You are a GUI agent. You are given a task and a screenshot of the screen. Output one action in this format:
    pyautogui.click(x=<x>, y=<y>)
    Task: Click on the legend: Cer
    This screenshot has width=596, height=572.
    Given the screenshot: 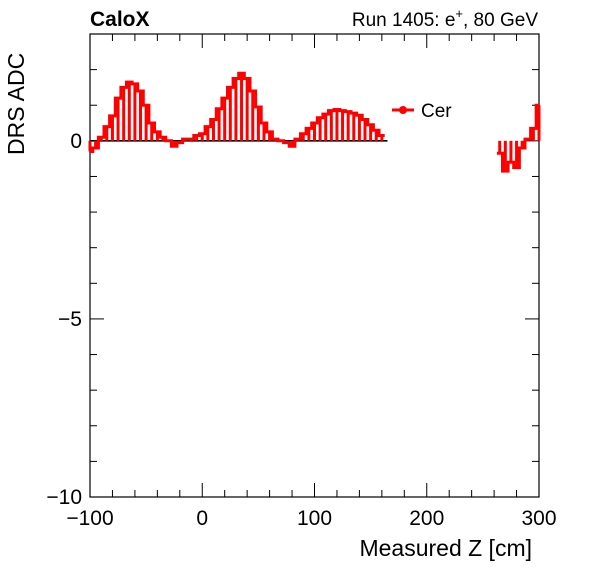 What is the action you would take?
    pyautogui.click(x=422, y=111)
    